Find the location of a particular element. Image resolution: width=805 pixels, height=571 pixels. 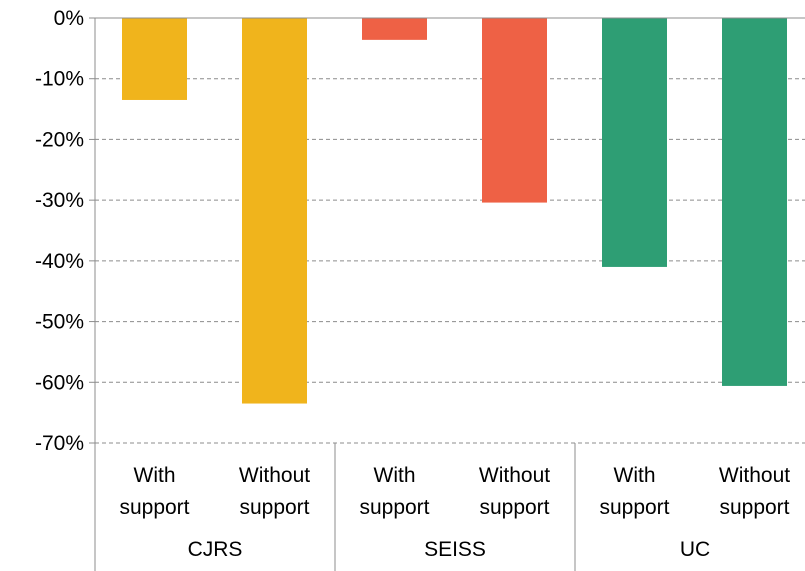

y-axis-ticks: 0% -10% -20% -30% -40% -50% -60% -70% is located at coordinates (59, 231).